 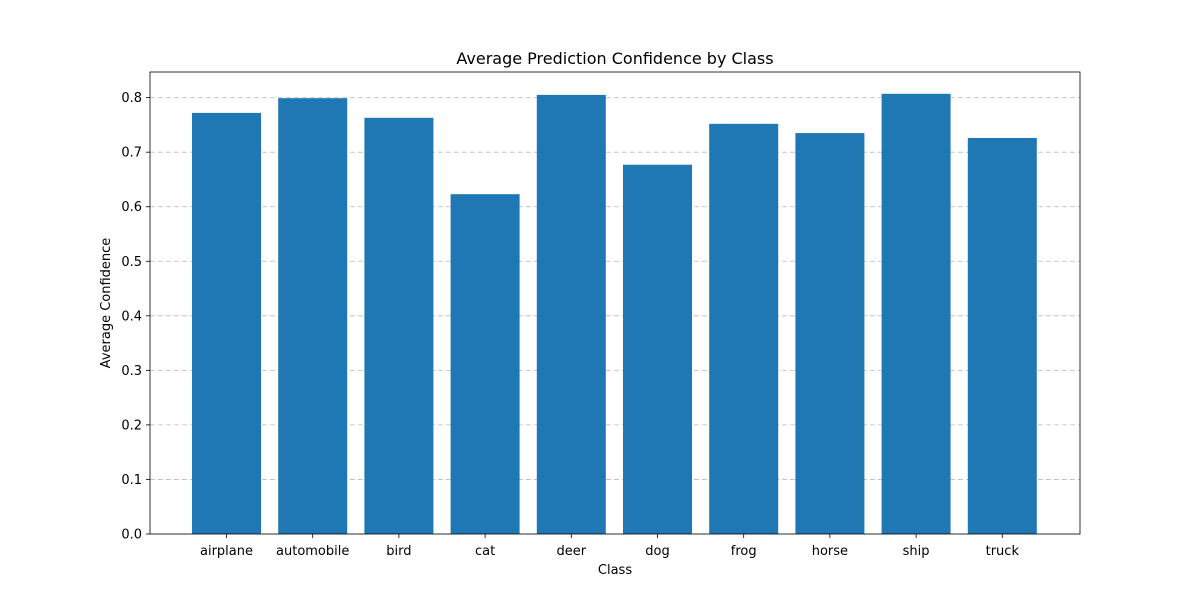 I want to click on bar-cat, so click(x=485, y=364).